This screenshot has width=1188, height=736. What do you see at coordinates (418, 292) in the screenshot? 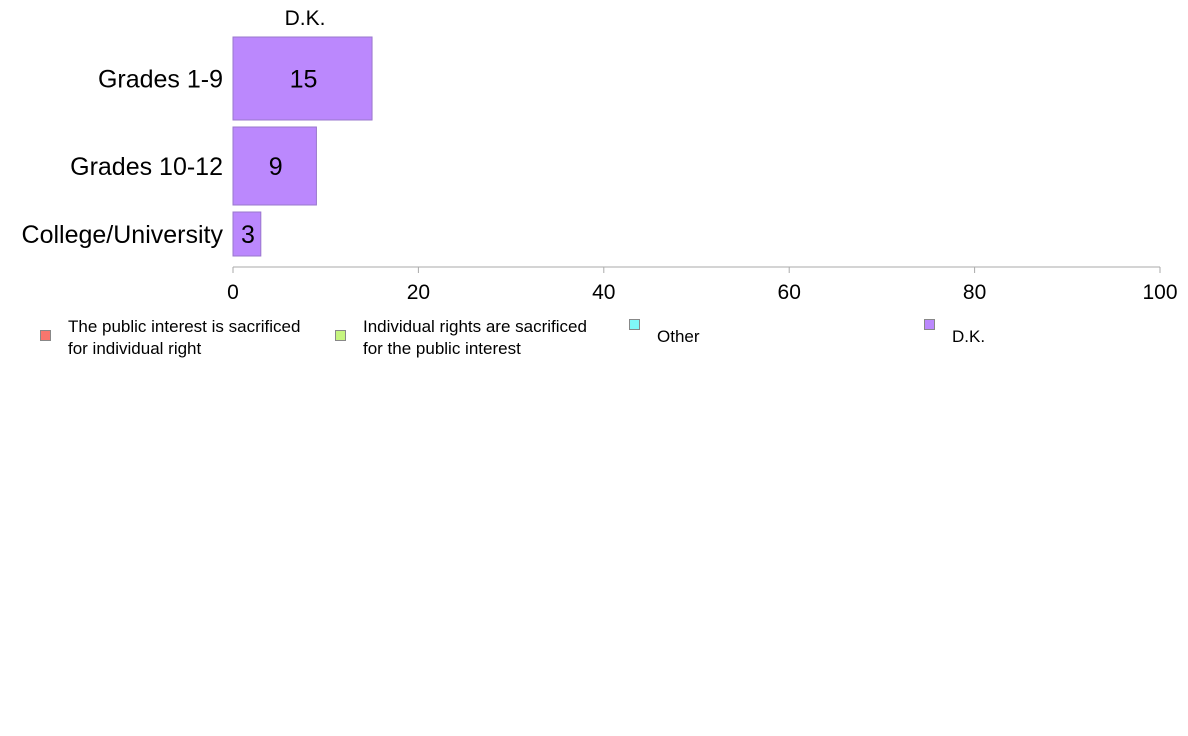
I see `x-tick-label: 20` at bounding box center [418, 292].